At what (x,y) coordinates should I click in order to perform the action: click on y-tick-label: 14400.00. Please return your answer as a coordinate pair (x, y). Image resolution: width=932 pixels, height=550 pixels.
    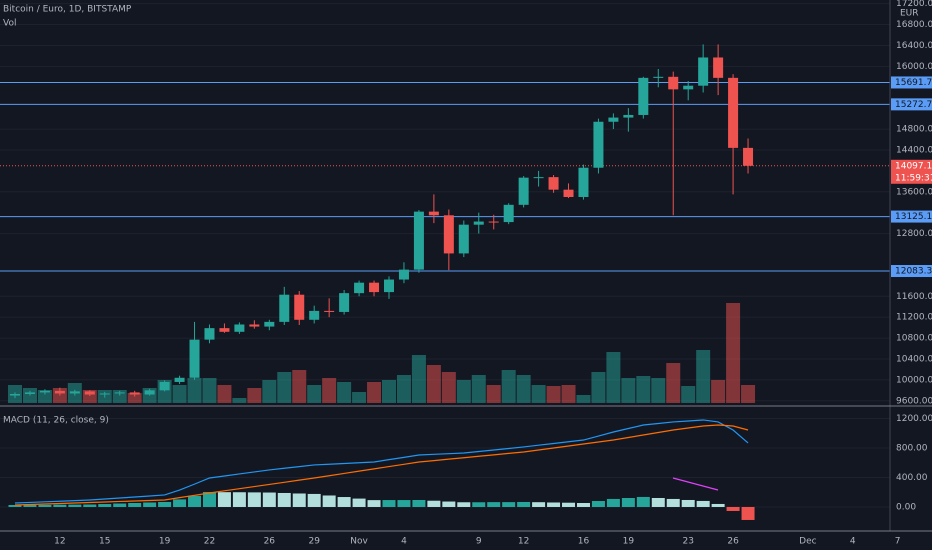
    Looking at the image, I should click on (914, 150).